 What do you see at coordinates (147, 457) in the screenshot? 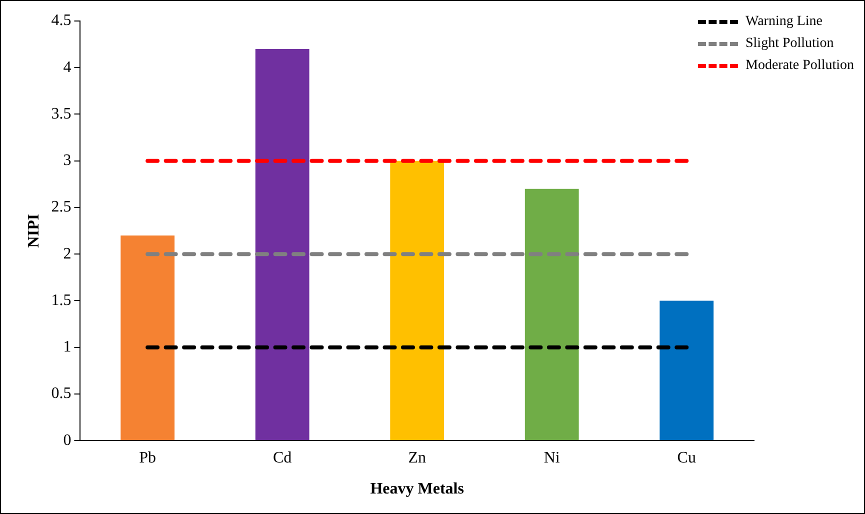
I see `x-tick-label: Pb` at bounding box center [147, 457].